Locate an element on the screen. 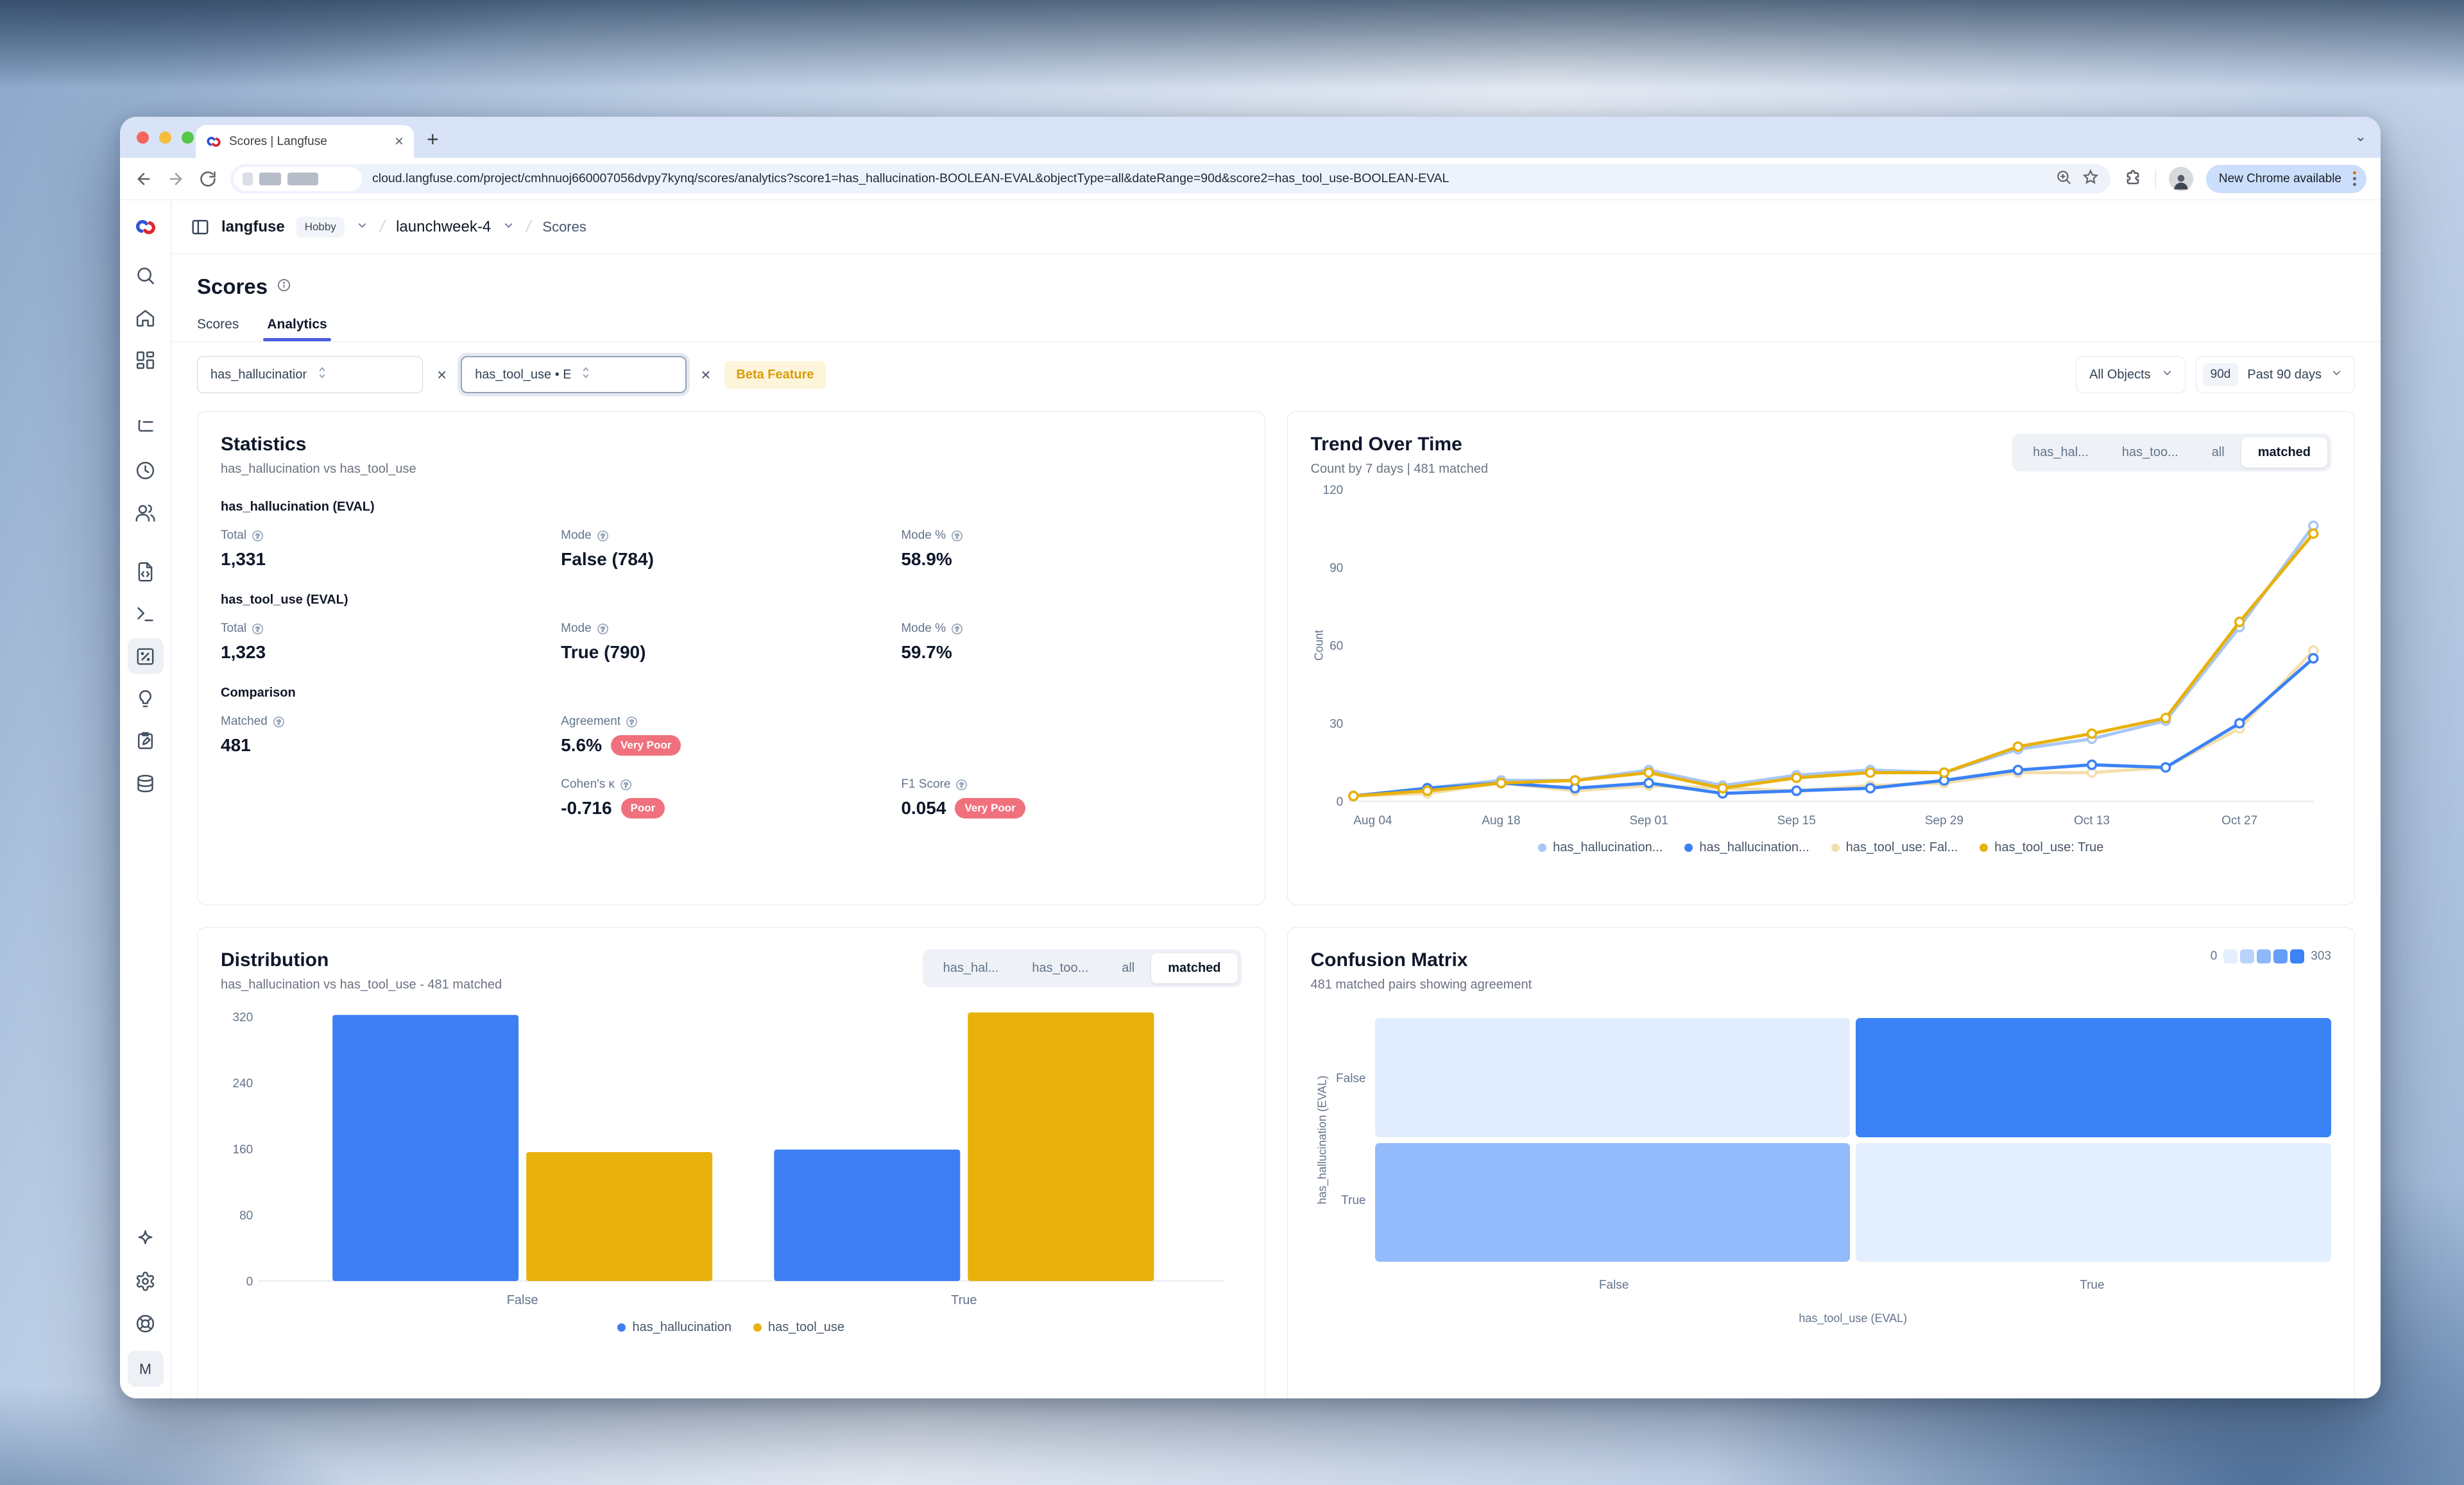  confusion-title: Confusion Matrix is located at coordinates (1389, 960).